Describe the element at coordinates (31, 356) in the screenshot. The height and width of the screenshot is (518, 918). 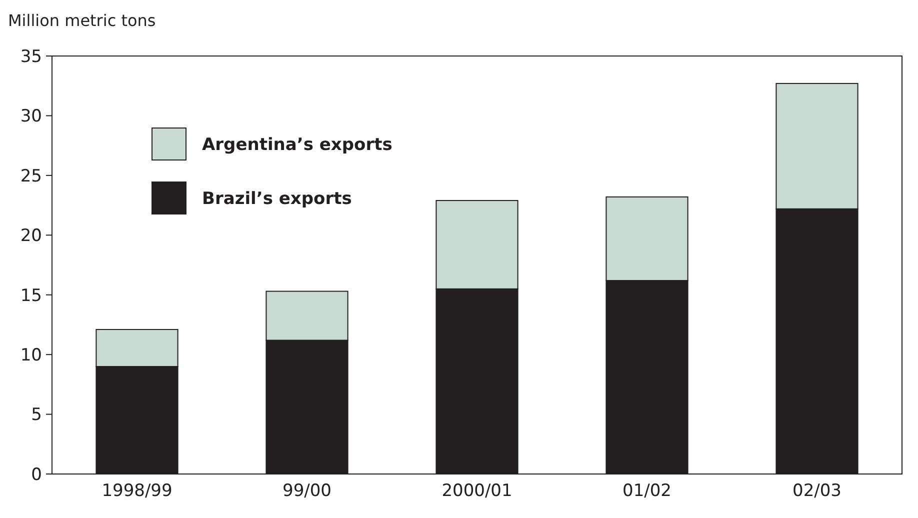
I see `y-tick-label: 10` at that location.